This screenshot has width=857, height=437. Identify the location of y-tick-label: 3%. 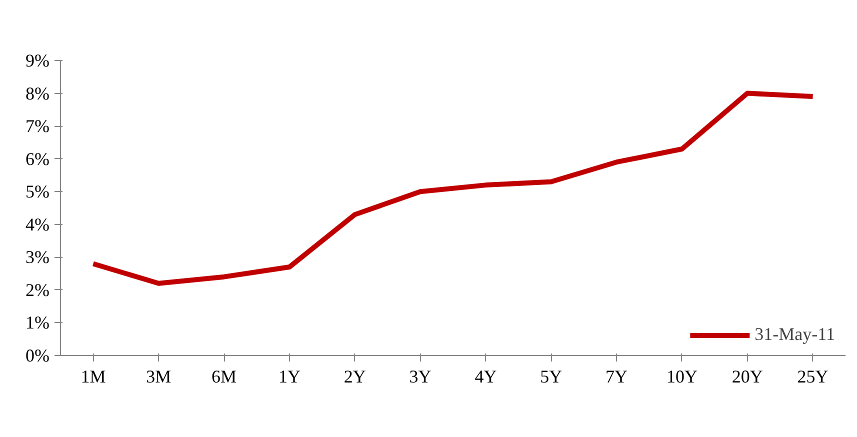
(38, 257).